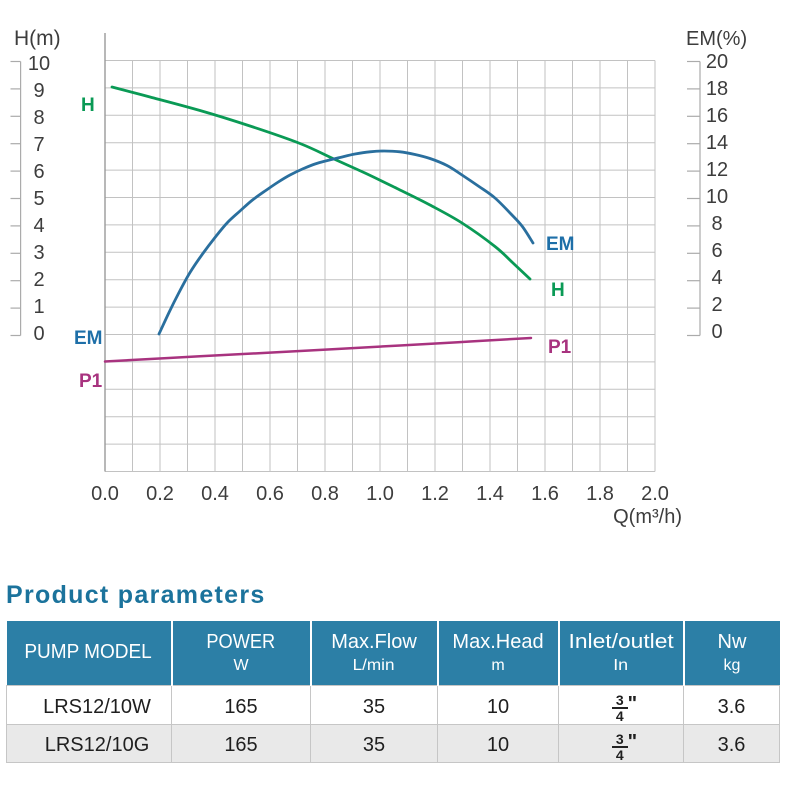  I want to click on svg-text: 7, so click(38, 145).